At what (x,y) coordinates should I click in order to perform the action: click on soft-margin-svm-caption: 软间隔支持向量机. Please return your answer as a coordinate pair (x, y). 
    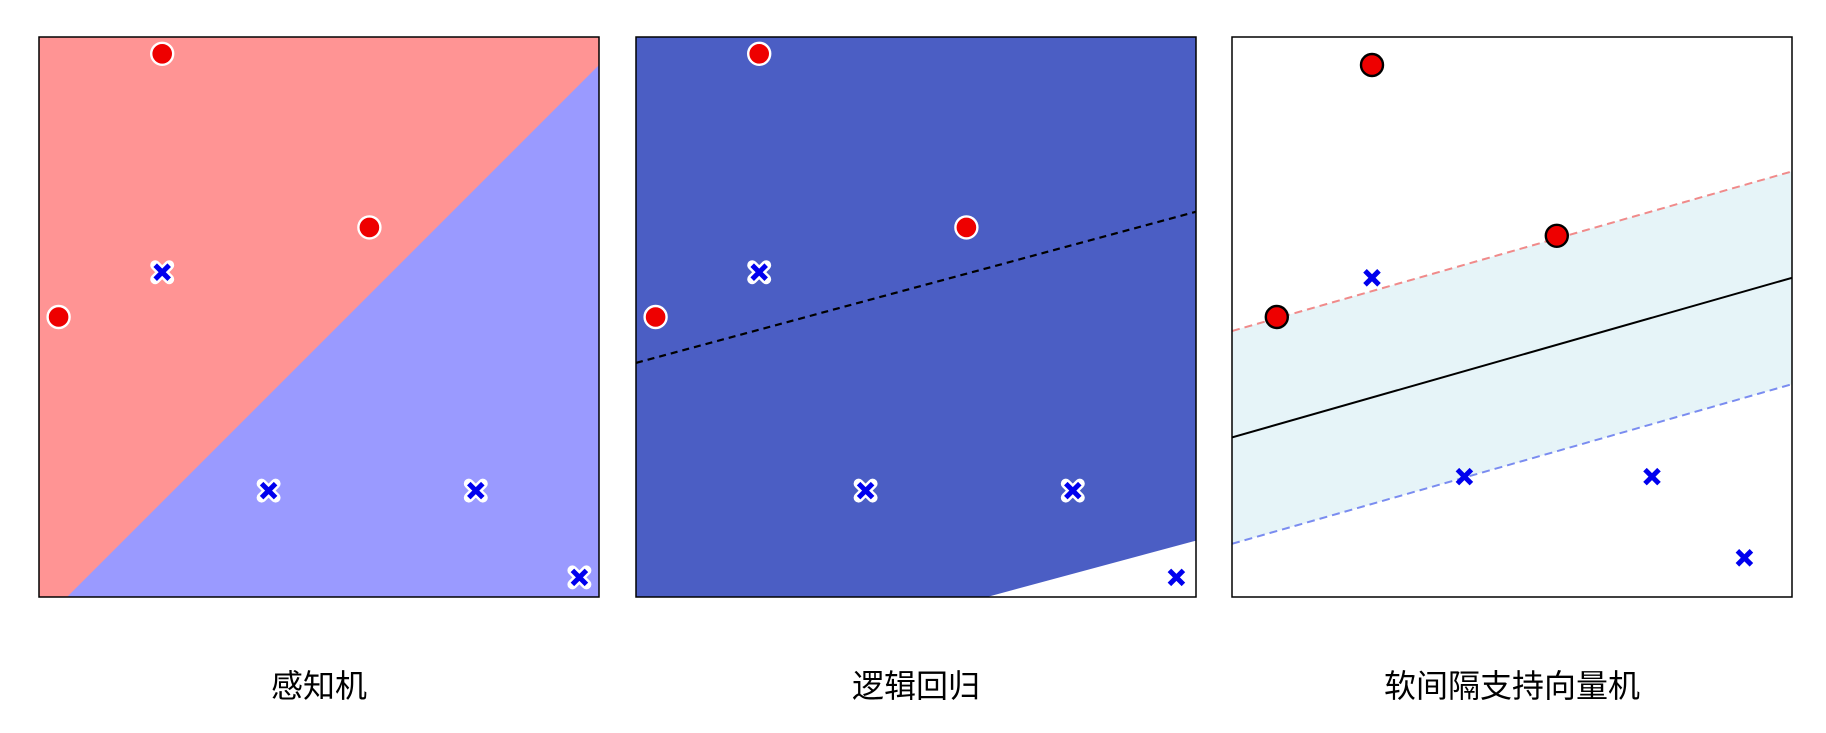
    Looking at the image, I should click on (1511, 686).